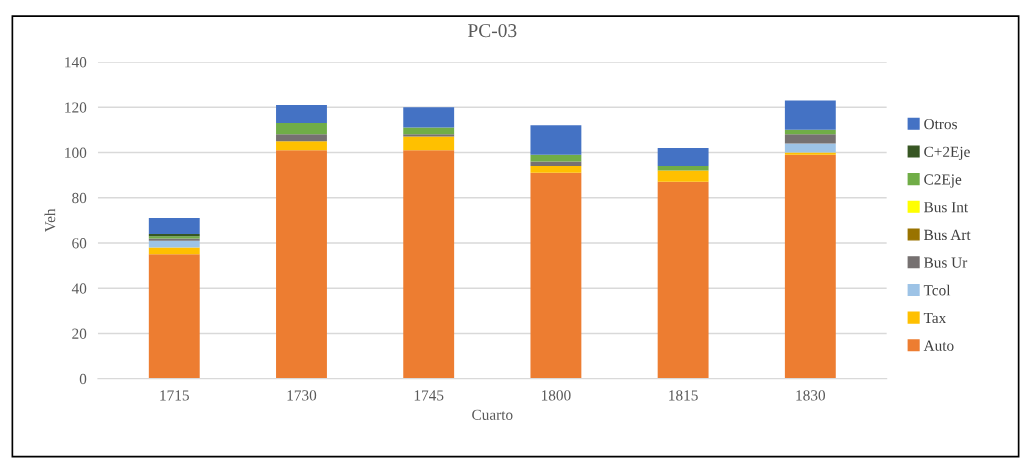 The height and width of the screenshot is (459, 1031). I want to click on y-axis-title: Veh, so click(50, 220).